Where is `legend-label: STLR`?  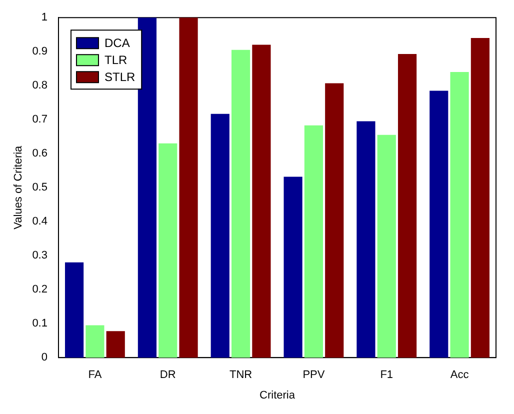 legend-label: STLR is located at coordinates (120, 77).